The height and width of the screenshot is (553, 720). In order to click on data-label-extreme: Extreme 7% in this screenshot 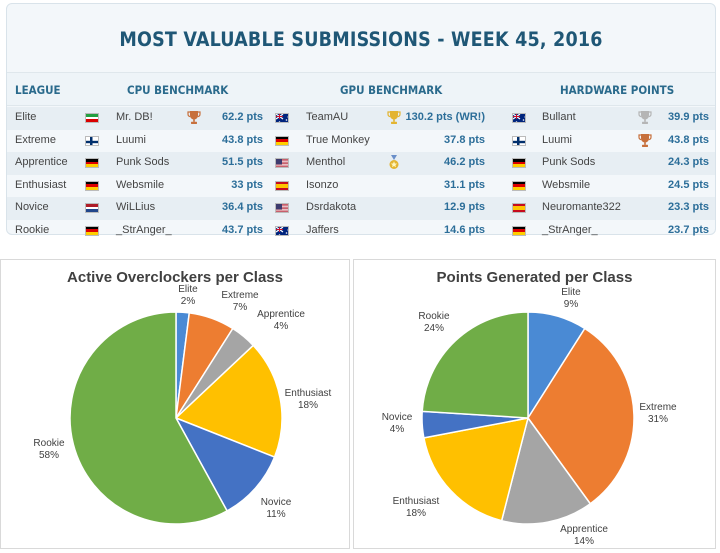, I will do `click(240, 302)`.